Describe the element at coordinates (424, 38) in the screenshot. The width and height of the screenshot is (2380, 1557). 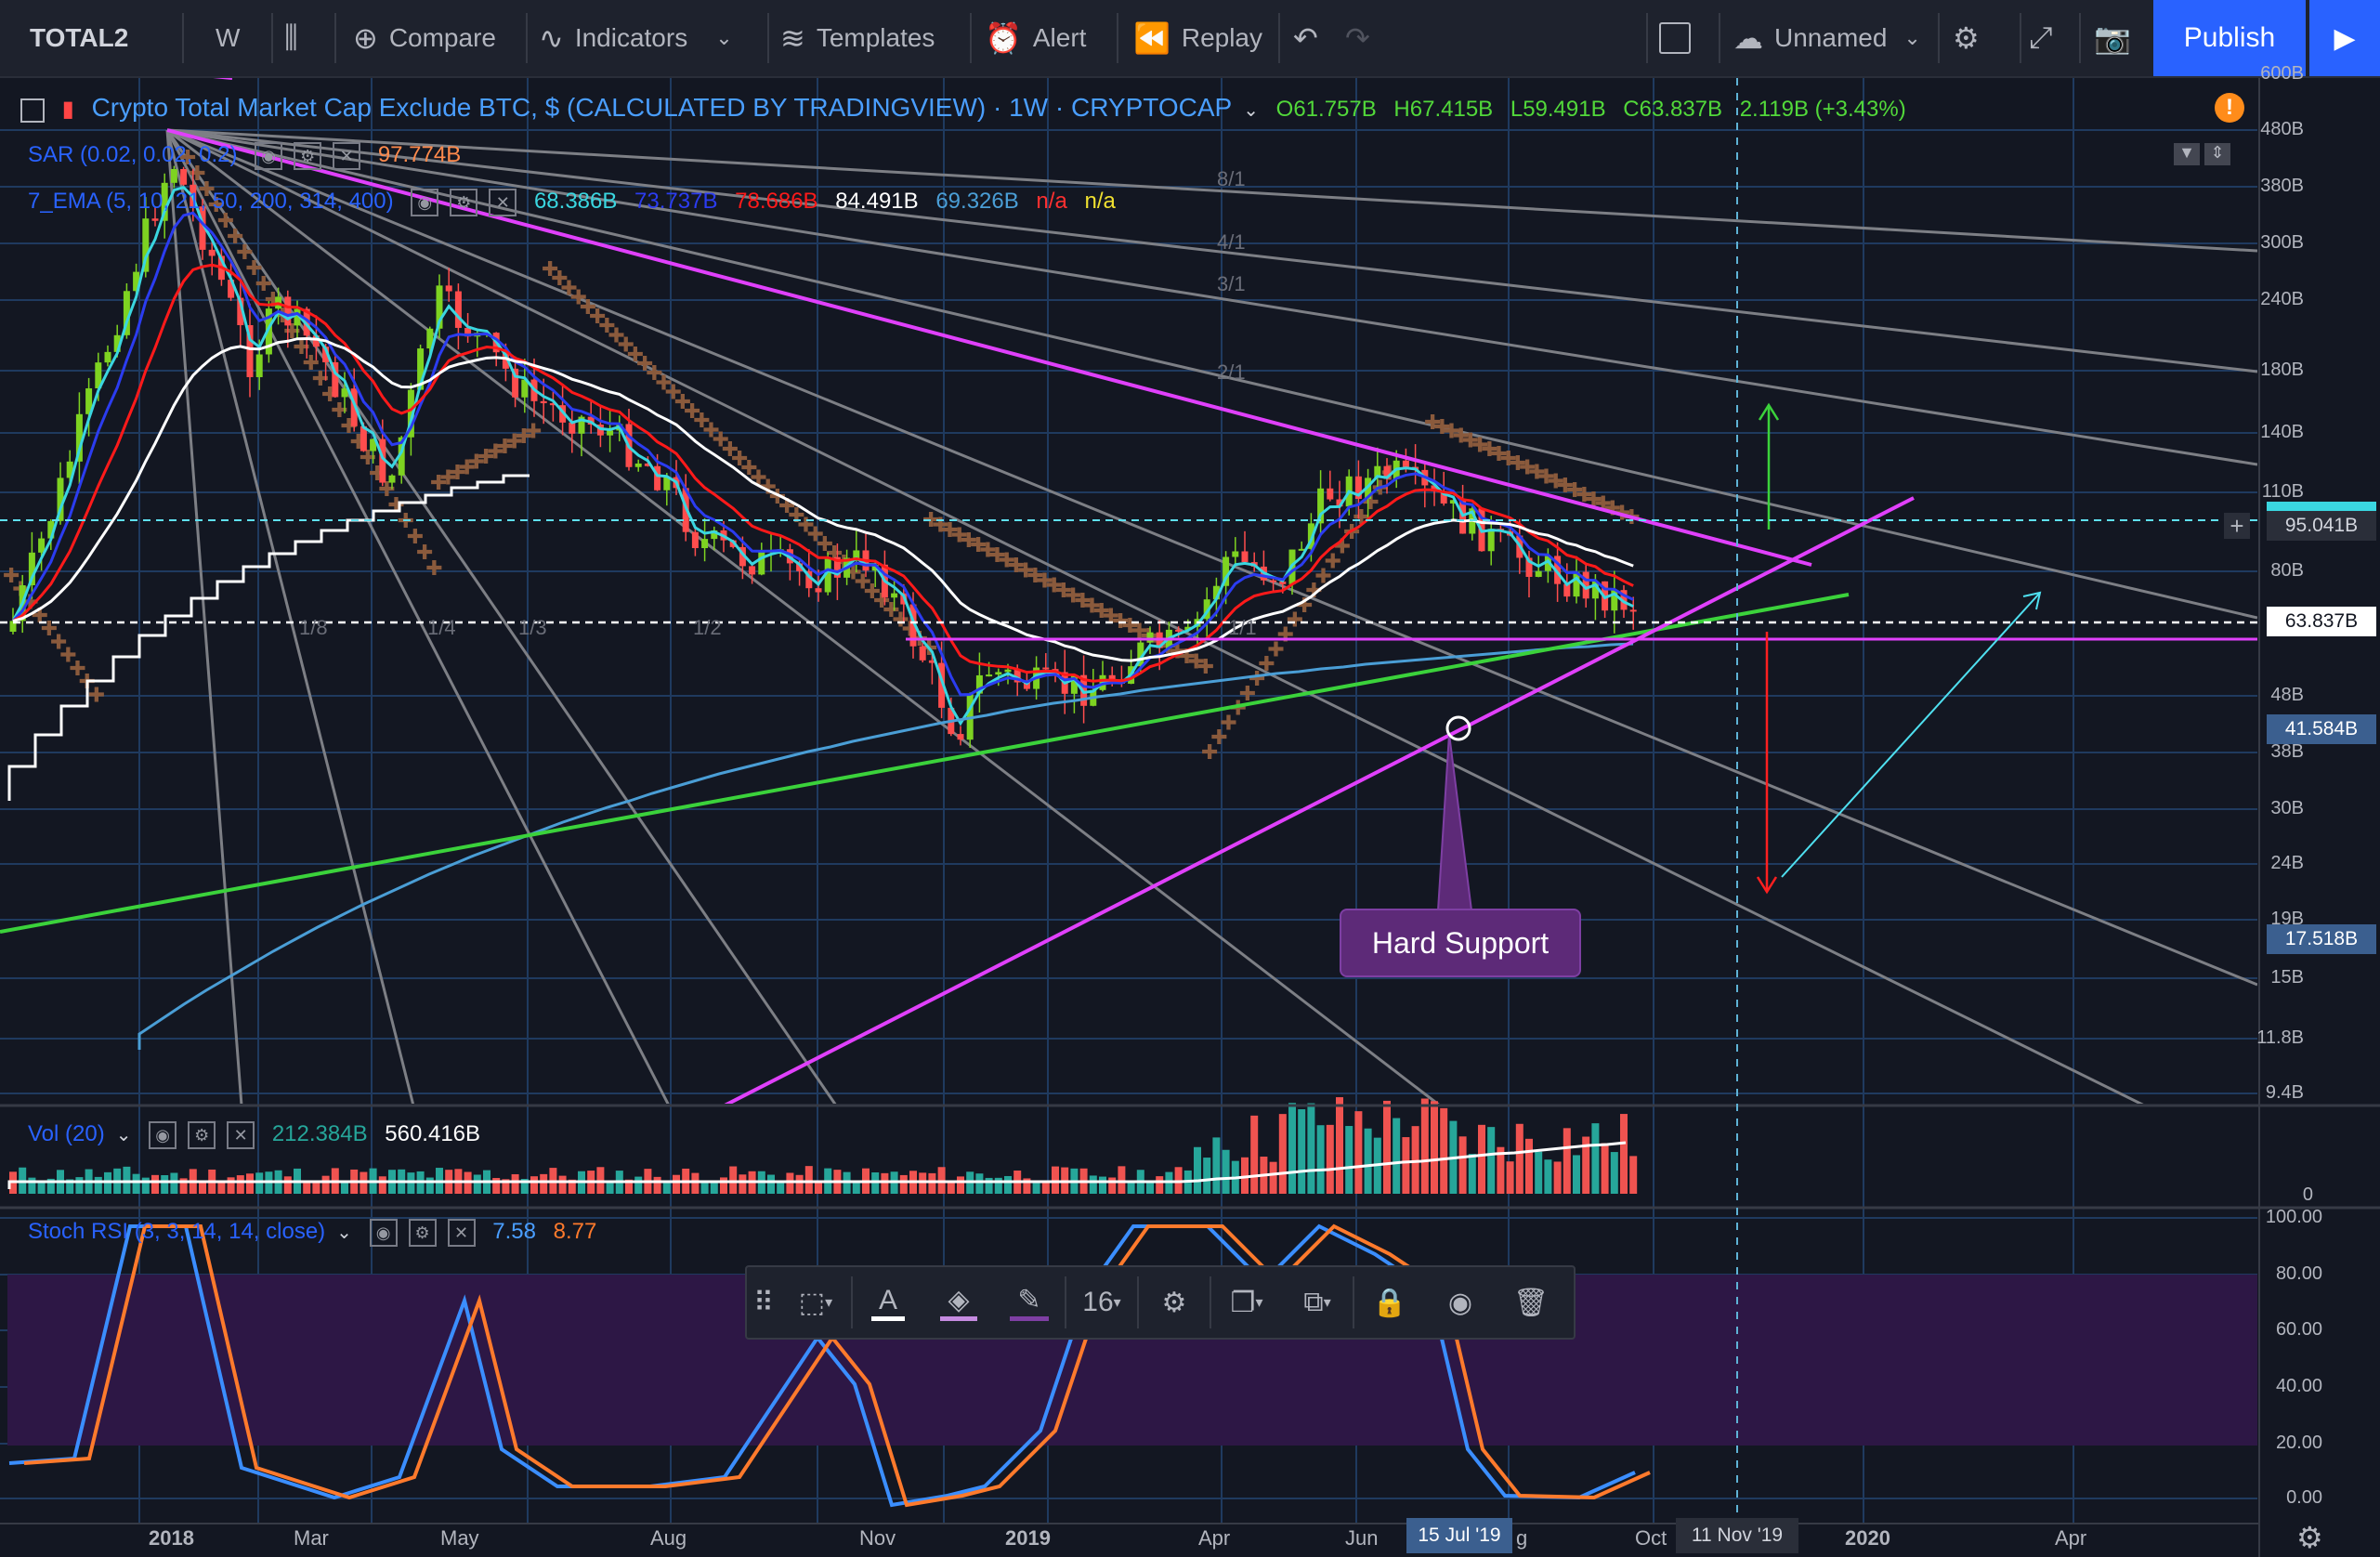
I see `compare-button: ⊕ Compare` at that location.